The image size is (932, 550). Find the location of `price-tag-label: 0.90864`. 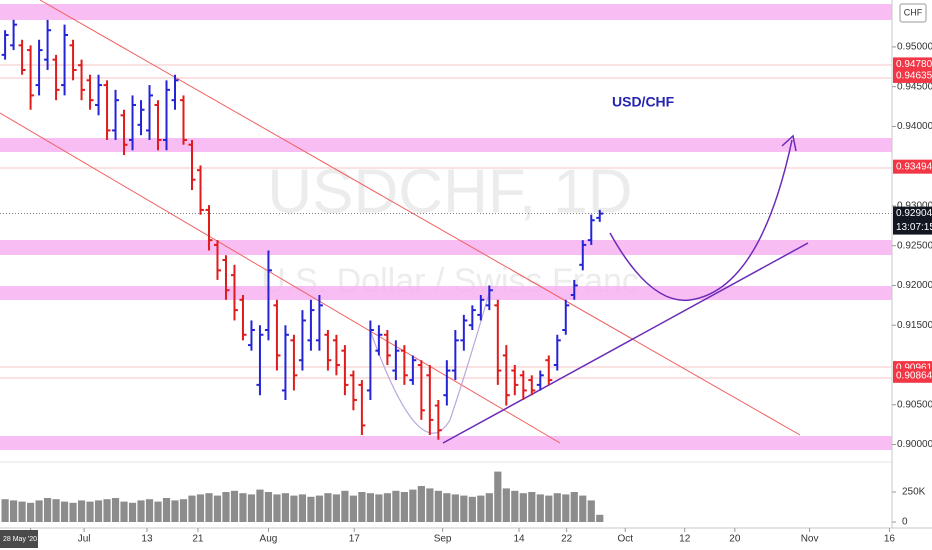

price-tag-label: 0.90864 is located at coordinates (914, 375).